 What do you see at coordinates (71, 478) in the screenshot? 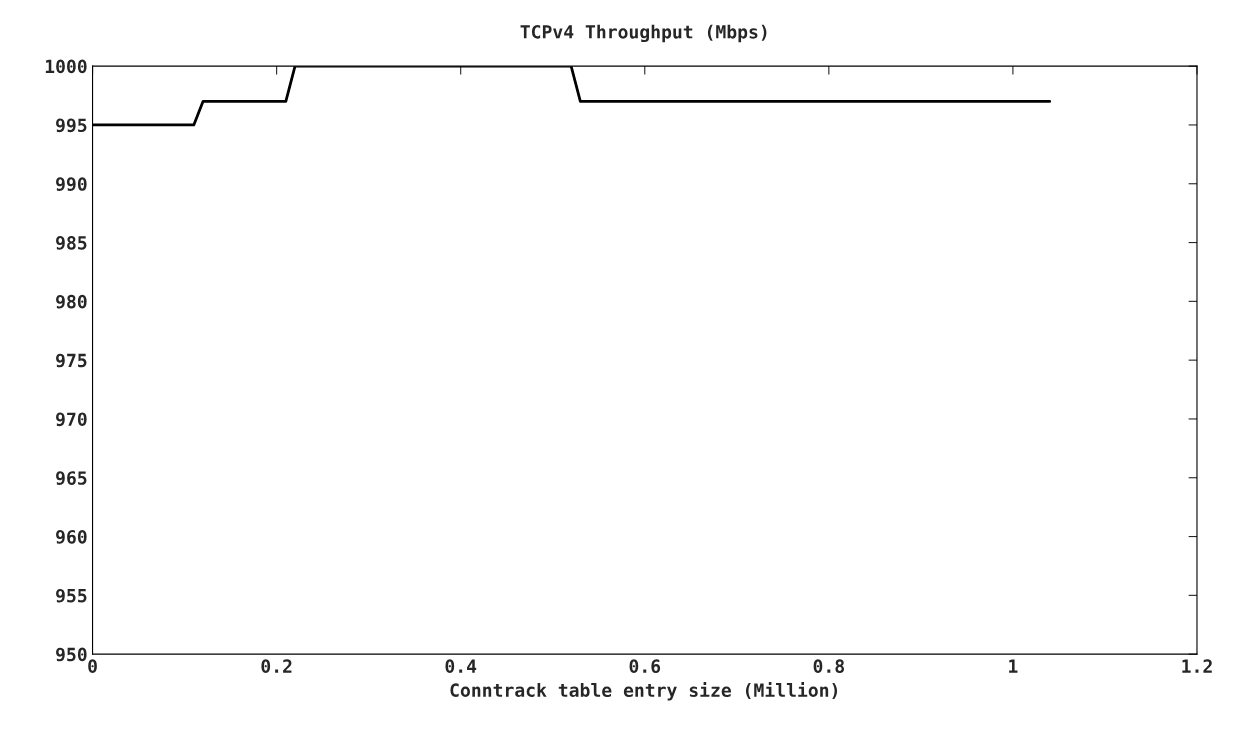
I see `y-tick-label: 965` at bounding box center [71, 478].